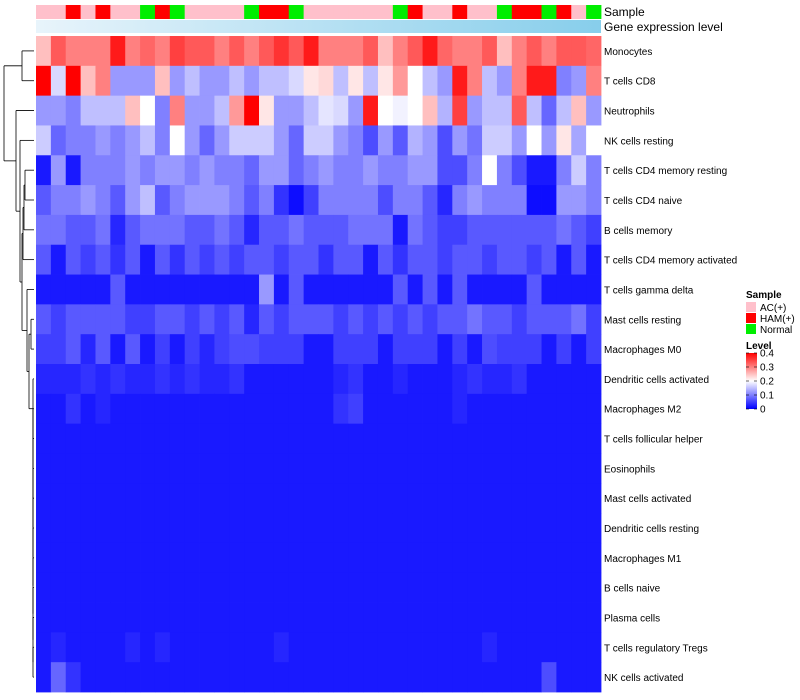  What do you see at coordinates (759, 346) in the screenshot?
I see `legend-level-title: Level` at bounding box center [759, 346].